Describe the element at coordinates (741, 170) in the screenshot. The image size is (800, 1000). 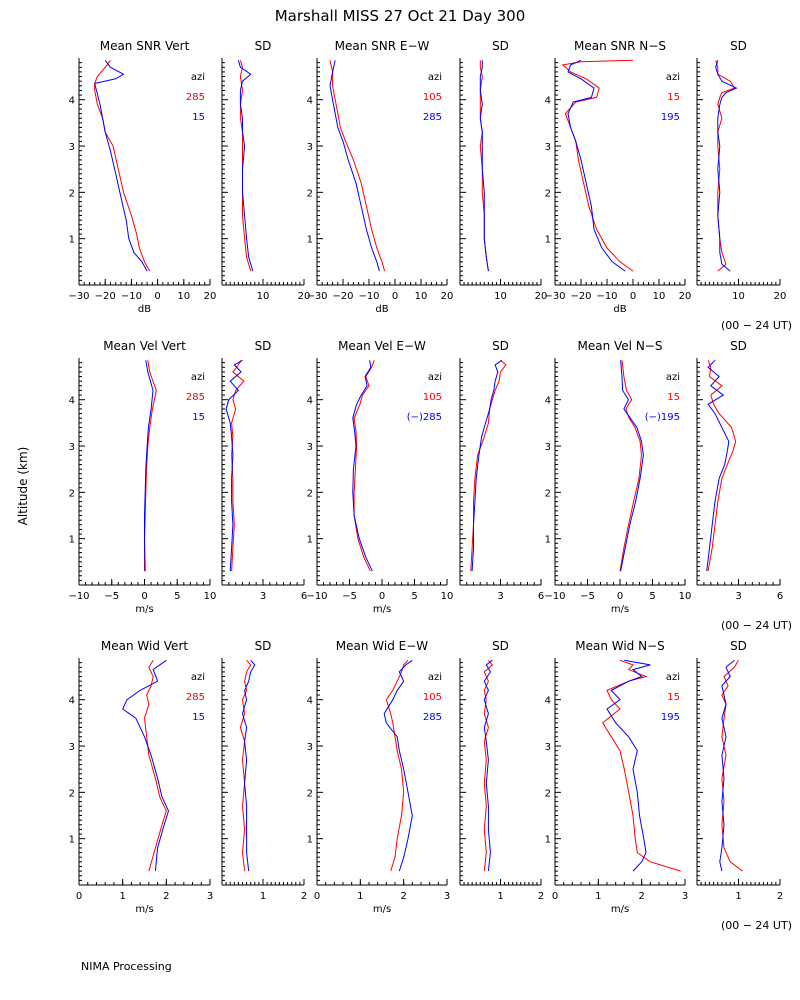
I see `chart-panel-snr-6: SD 10 20` at that location.